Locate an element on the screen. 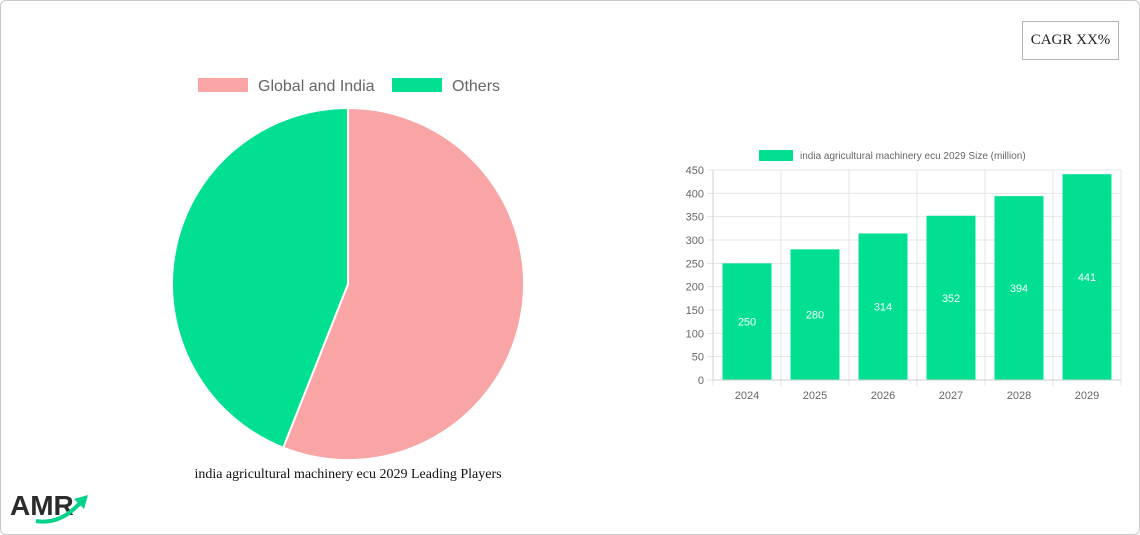 The image size is (1140, 535). x-tick-label-2029: 2029 is located at coordinates (1087, 396).